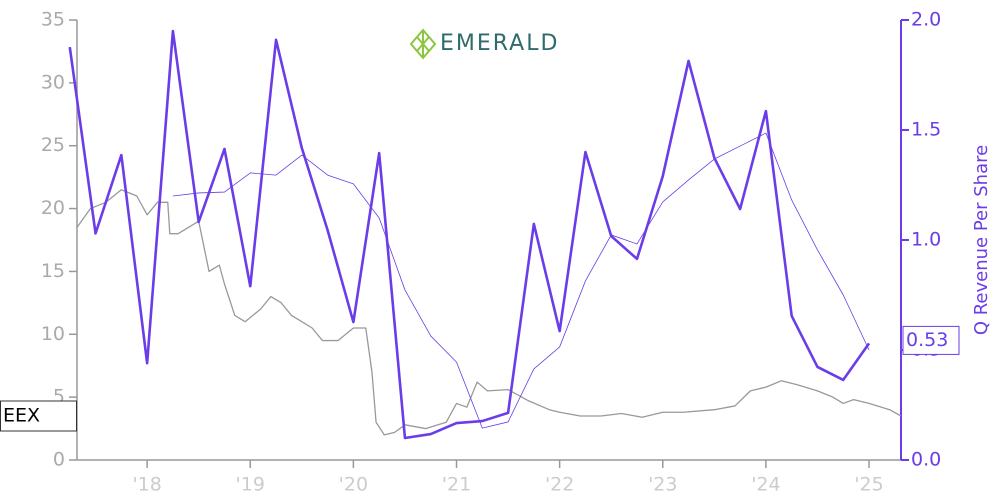  I want to click on x-tick-label: '25, so click(868, 485).